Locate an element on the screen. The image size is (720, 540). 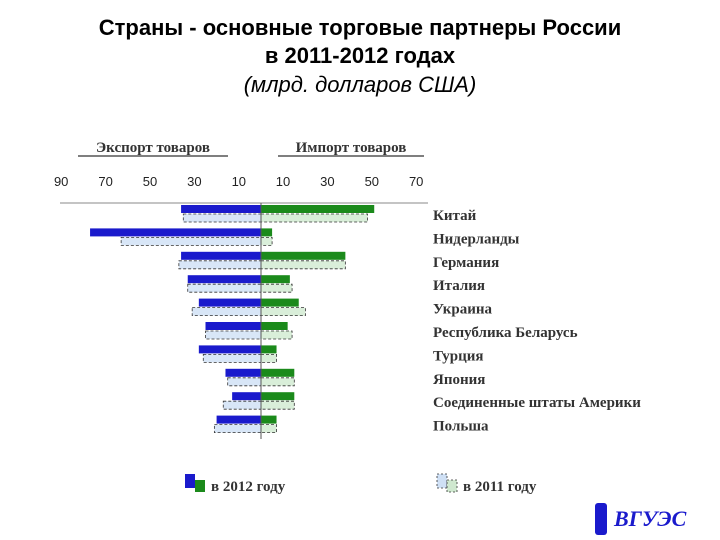
import-tick-label: 30 is located at coordinates (327, 181).